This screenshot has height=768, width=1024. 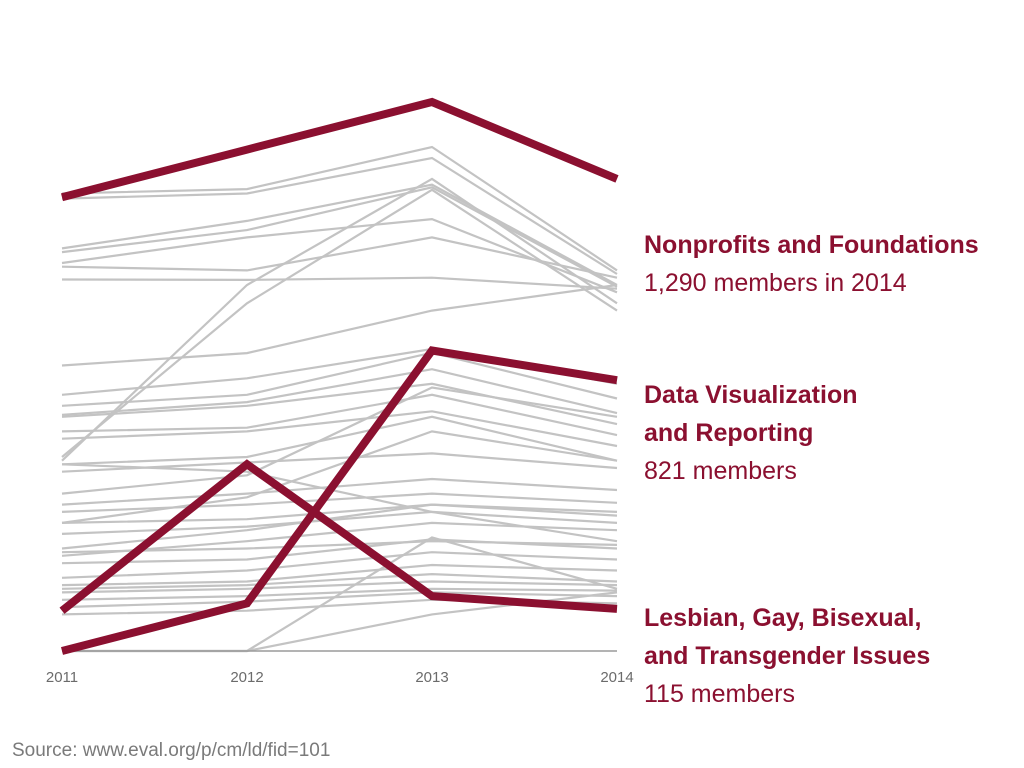 What do you see at coordinates (751, 395) in the screenshot?
I see `callout-dataviz-title-1: Data Visualization` at bounding box center [751, 395].